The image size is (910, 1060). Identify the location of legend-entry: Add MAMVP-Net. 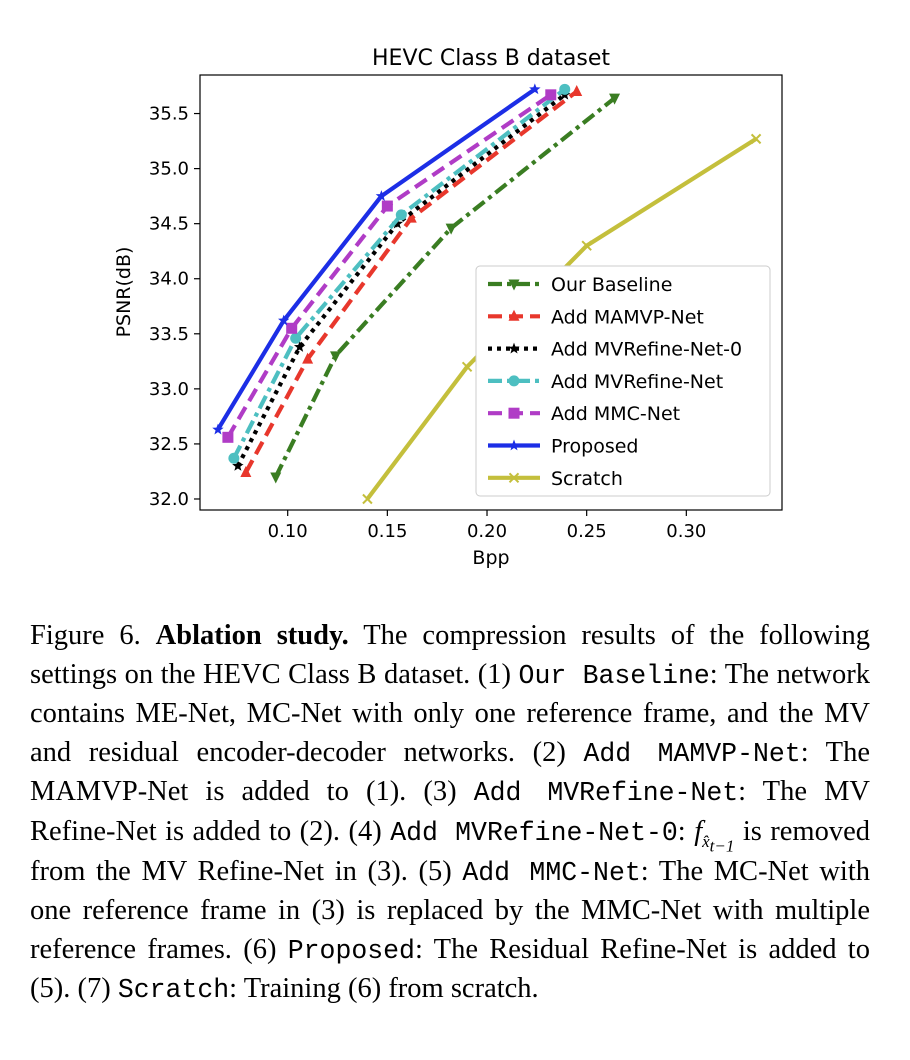
(596, 317).